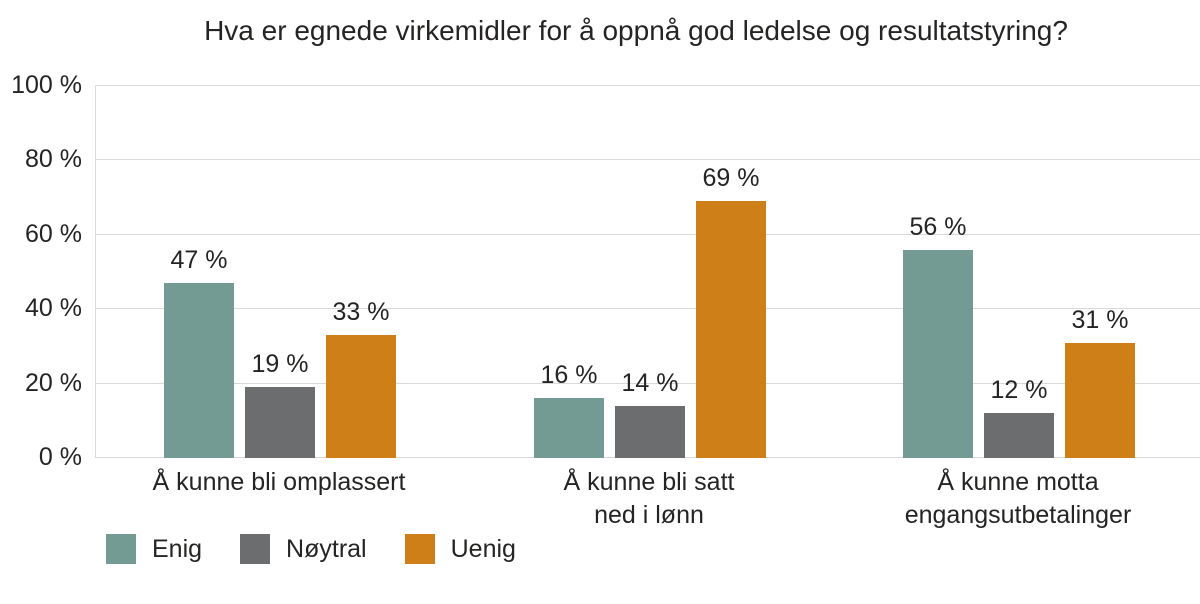 The image size is (1200, 604). What do you see at coordinates (53, 383) in the screenshot?
I see `y-axis-tick-label: 20 %` at bounding box center [53, 383].